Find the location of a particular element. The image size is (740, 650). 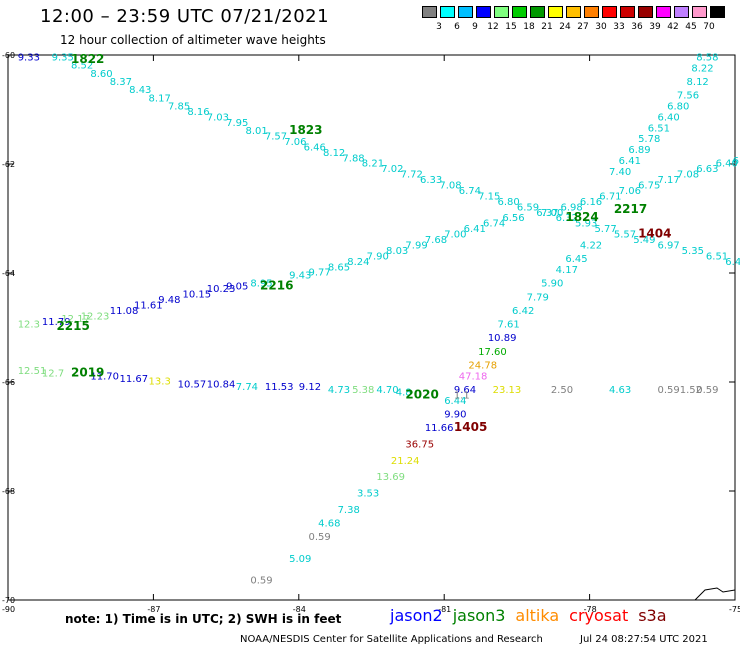

wave-height-label: 47.18 is located at coordinates (473, 376).